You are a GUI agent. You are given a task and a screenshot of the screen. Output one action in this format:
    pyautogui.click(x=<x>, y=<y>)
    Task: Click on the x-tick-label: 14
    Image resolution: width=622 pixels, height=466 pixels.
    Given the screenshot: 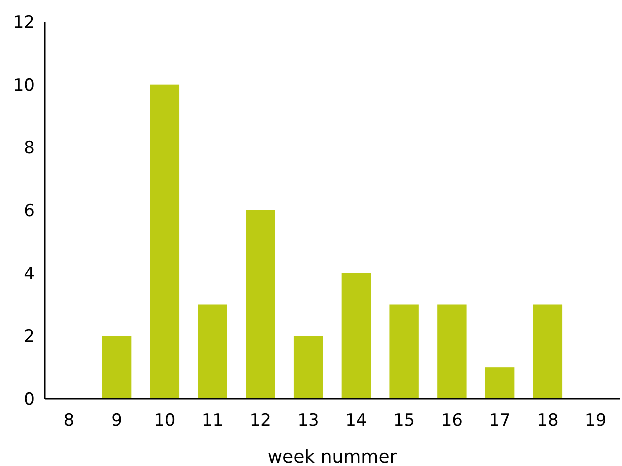 What is the action you would take?
    pyautogui.click(x=357, y=421)
    